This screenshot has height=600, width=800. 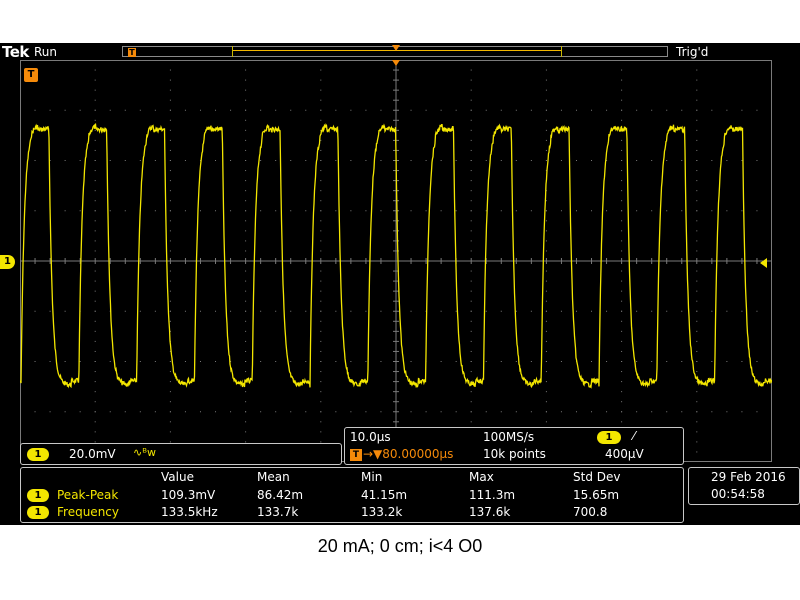 What do you see at coordinates (609, 437) in the screenshot?
I see `trigger-source-badge: 1` at bounding box center [609, 437].